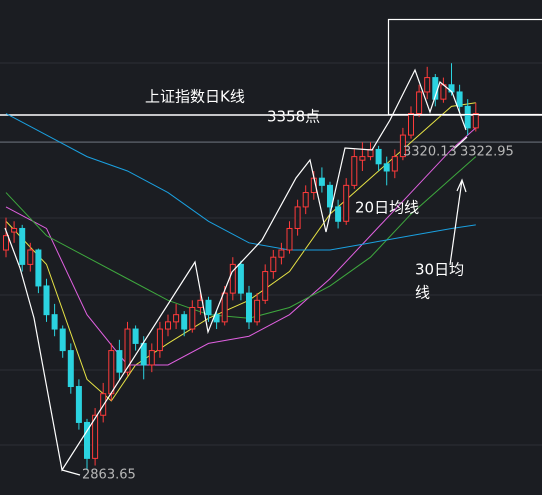 This screenshot has height=495, width=542. I want to click on ma20-label: 20日均线, so click(387, 208).